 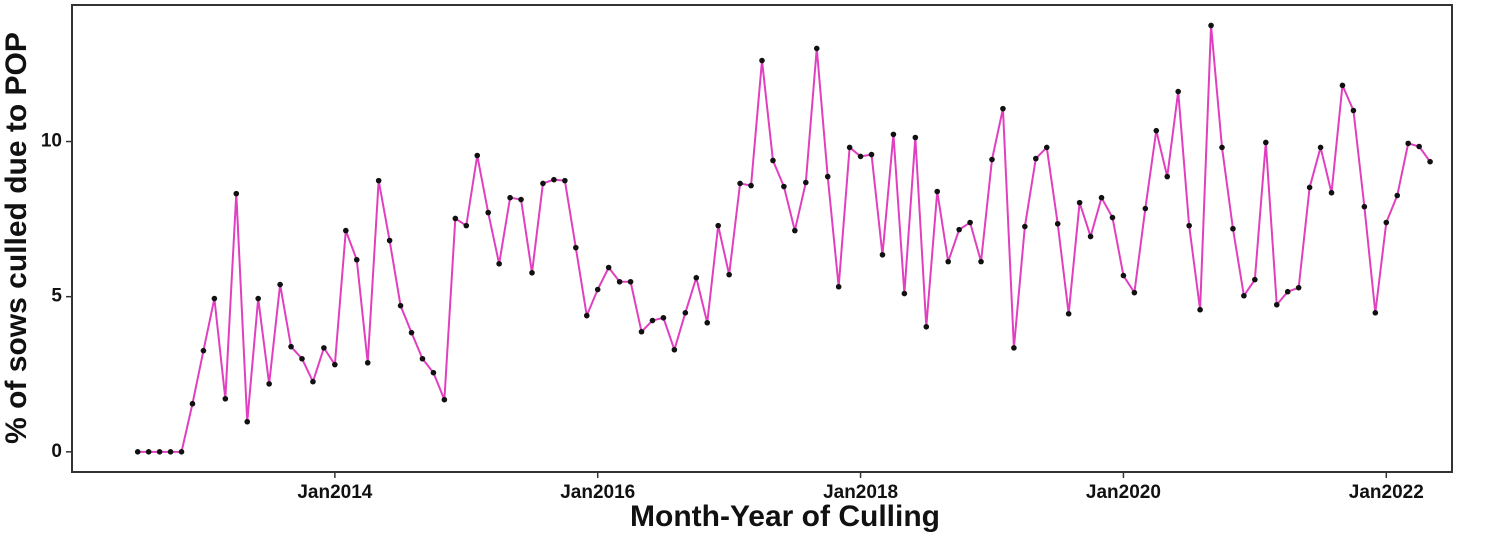 What do you see at coordinates (51, 141) in the screenshot?
I see `y-tick-label: 10` at bounding box center [51, 141].